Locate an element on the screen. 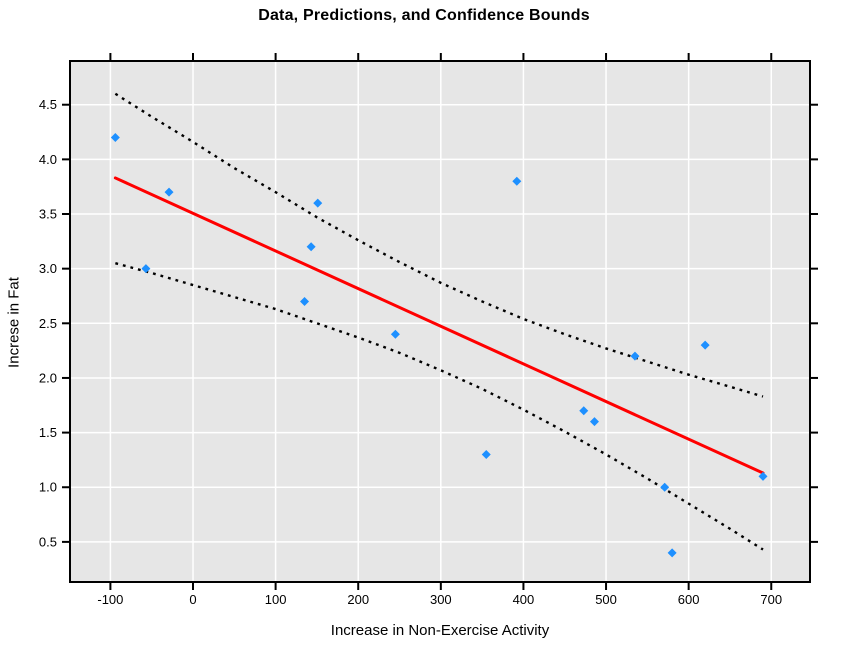  x-tick-label: 300 is located at coordinates (441, 599).